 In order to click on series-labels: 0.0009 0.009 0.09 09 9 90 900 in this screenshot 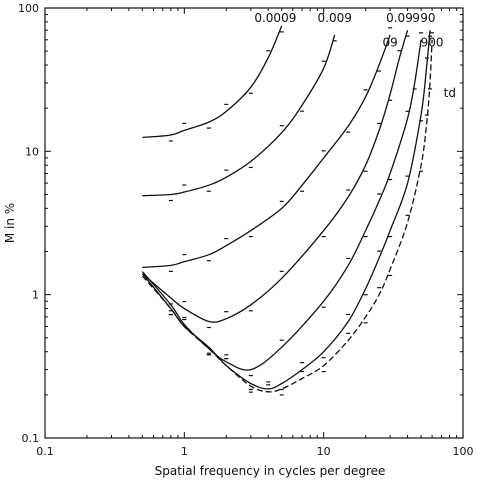, I will do `click(348, 30)`.